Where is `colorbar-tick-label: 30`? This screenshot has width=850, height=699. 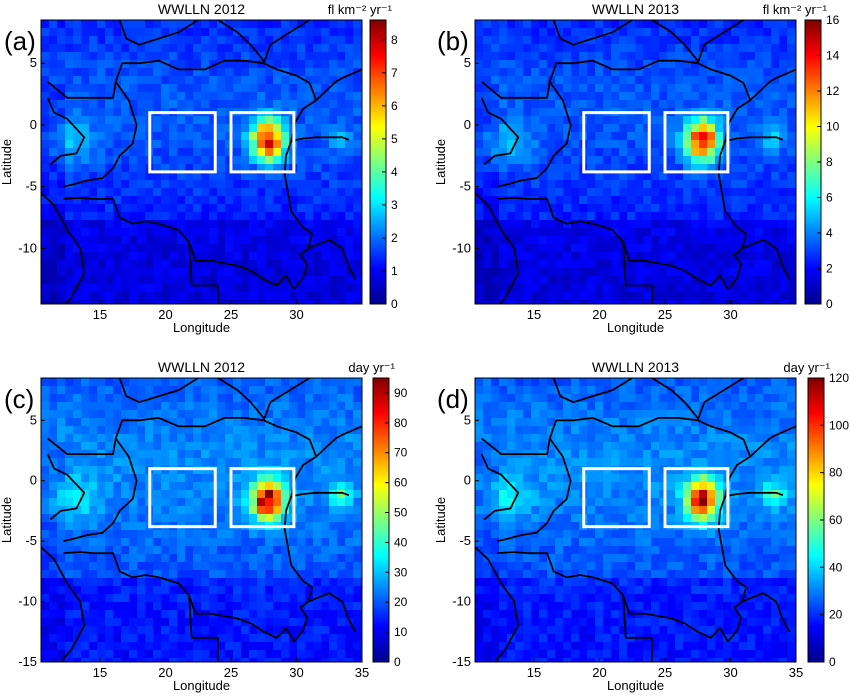
colorbar-tick-label: 30 is located at coordinates (401, 572).